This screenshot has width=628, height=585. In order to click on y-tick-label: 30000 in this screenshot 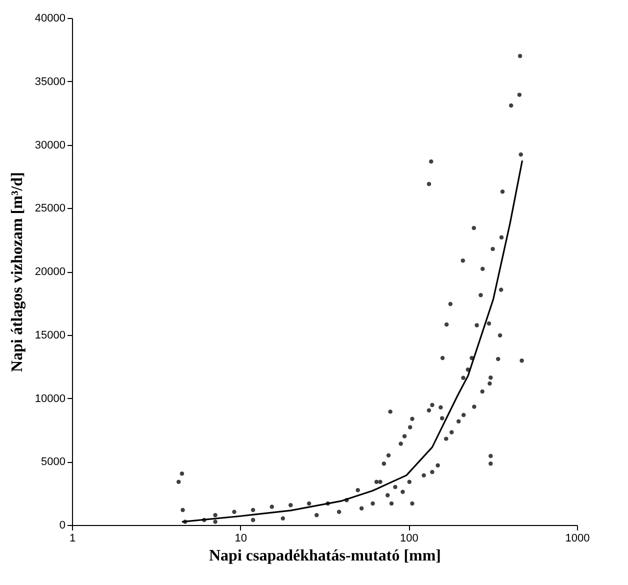, I will do `click(50, 145)`.